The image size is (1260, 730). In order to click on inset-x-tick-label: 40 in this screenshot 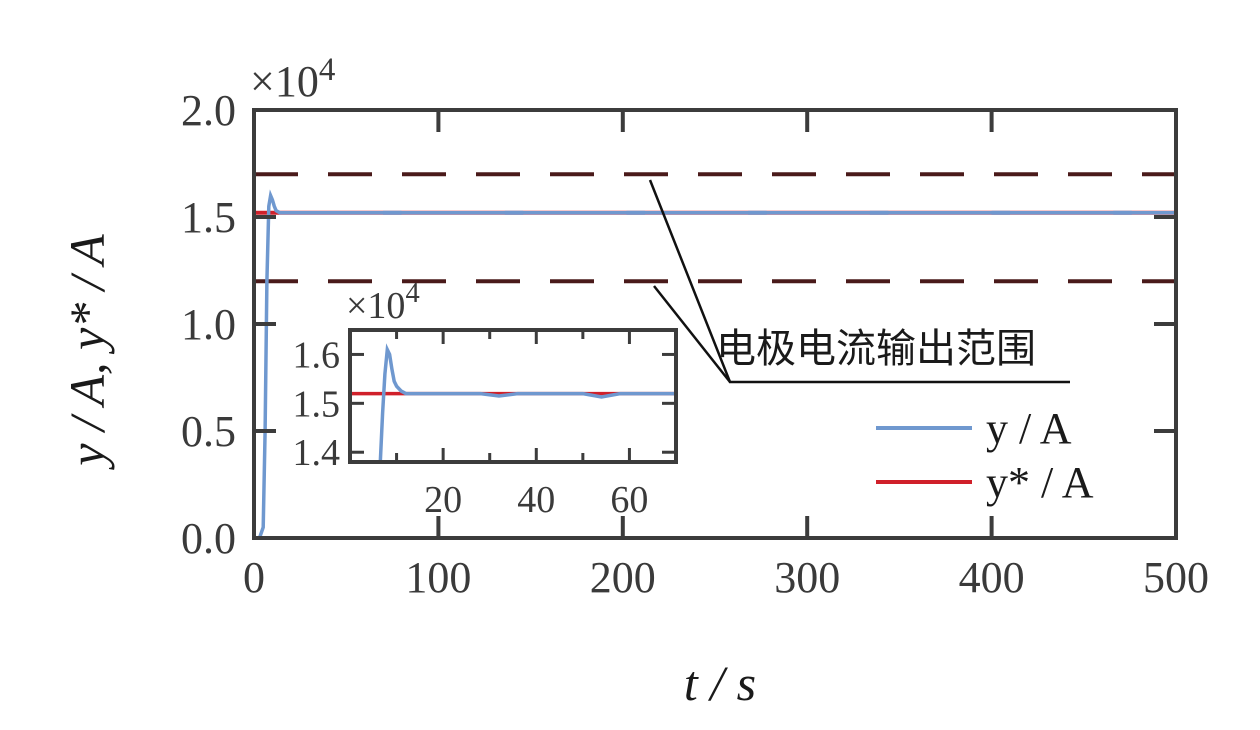, I will do `click(536, 500)`.